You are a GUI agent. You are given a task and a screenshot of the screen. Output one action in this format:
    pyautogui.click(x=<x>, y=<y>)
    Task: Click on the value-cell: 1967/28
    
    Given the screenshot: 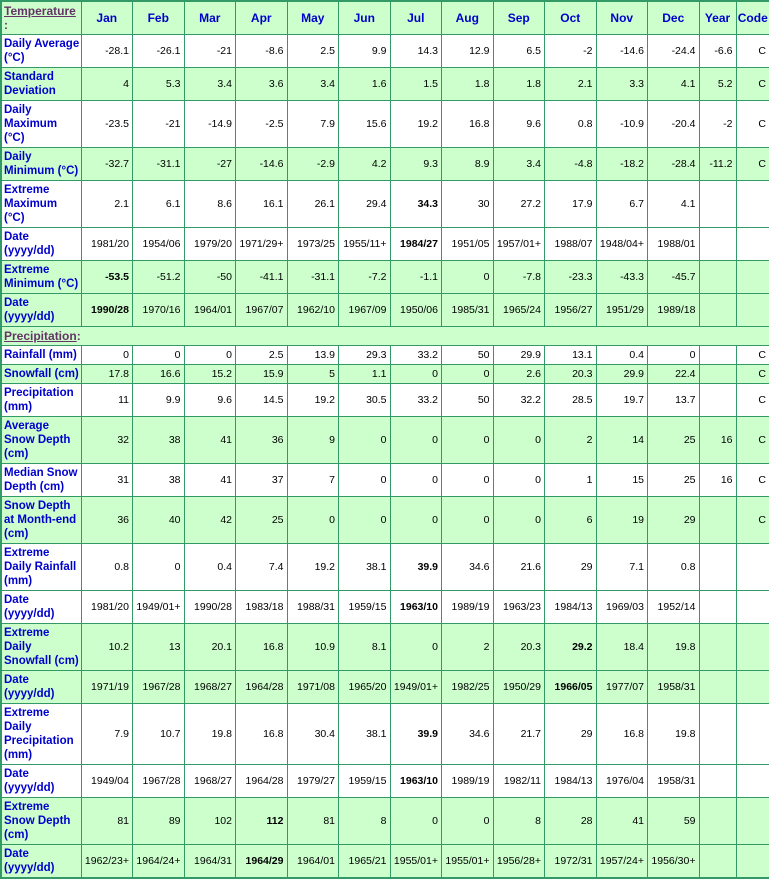 What is the action you would take?
    pyautogui.click(x=158, y=687)
    